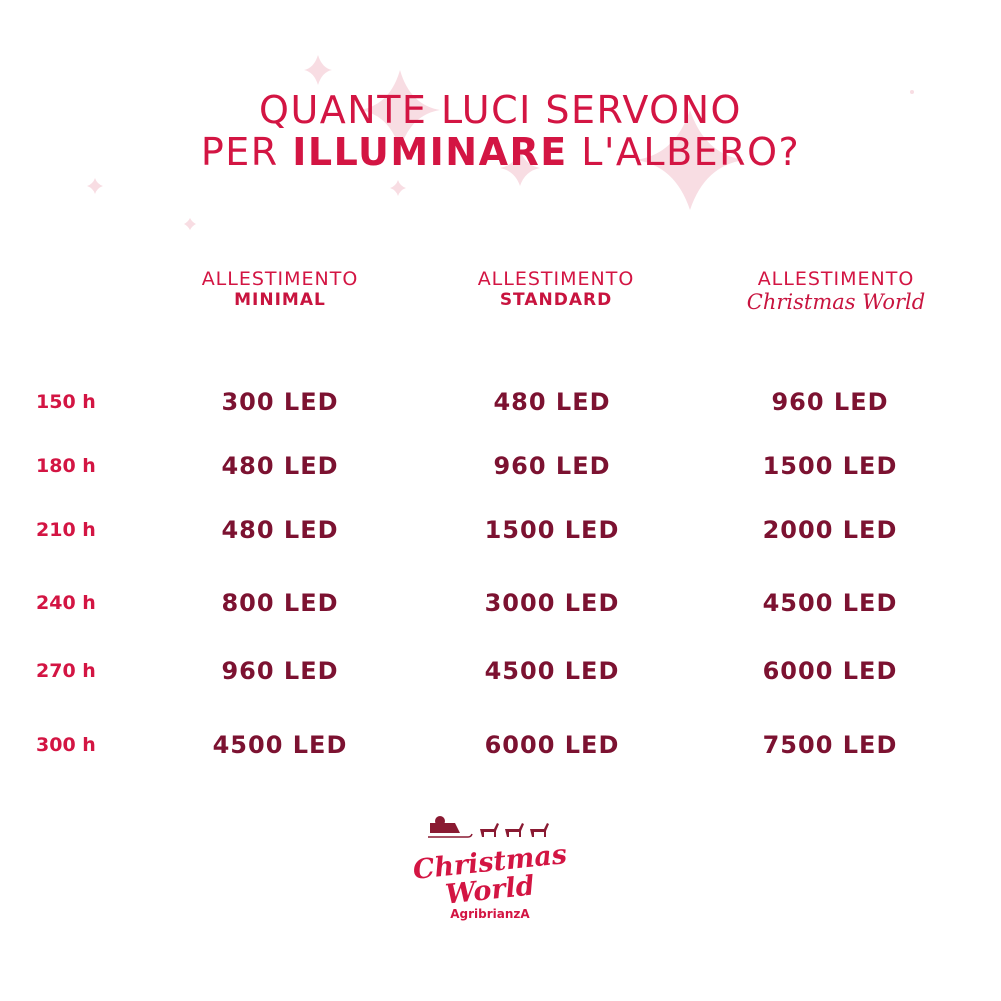 Image resolution: width=1001 pixels, height=1001 pixels. Describe the element at coordinates (684, 152) in the screenshot. I see `title-suffix: L'ALBERO?` at that location.